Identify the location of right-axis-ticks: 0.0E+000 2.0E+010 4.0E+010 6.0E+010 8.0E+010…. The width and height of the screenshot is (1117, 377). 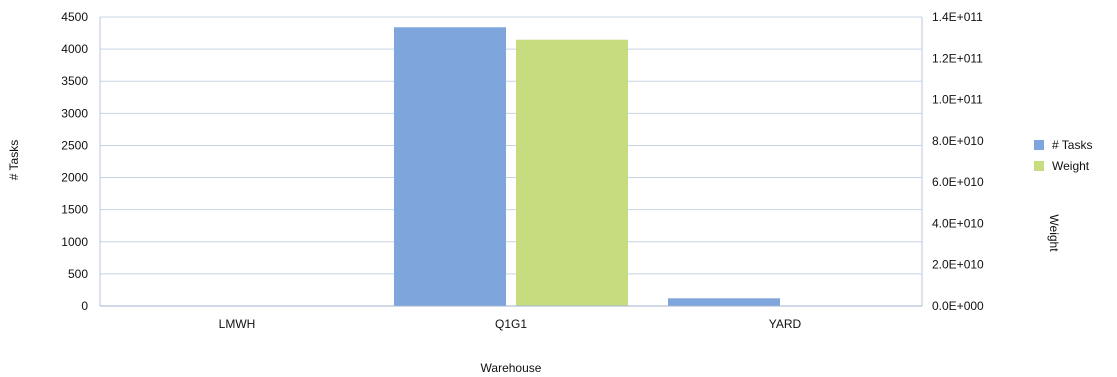
(958, 161).